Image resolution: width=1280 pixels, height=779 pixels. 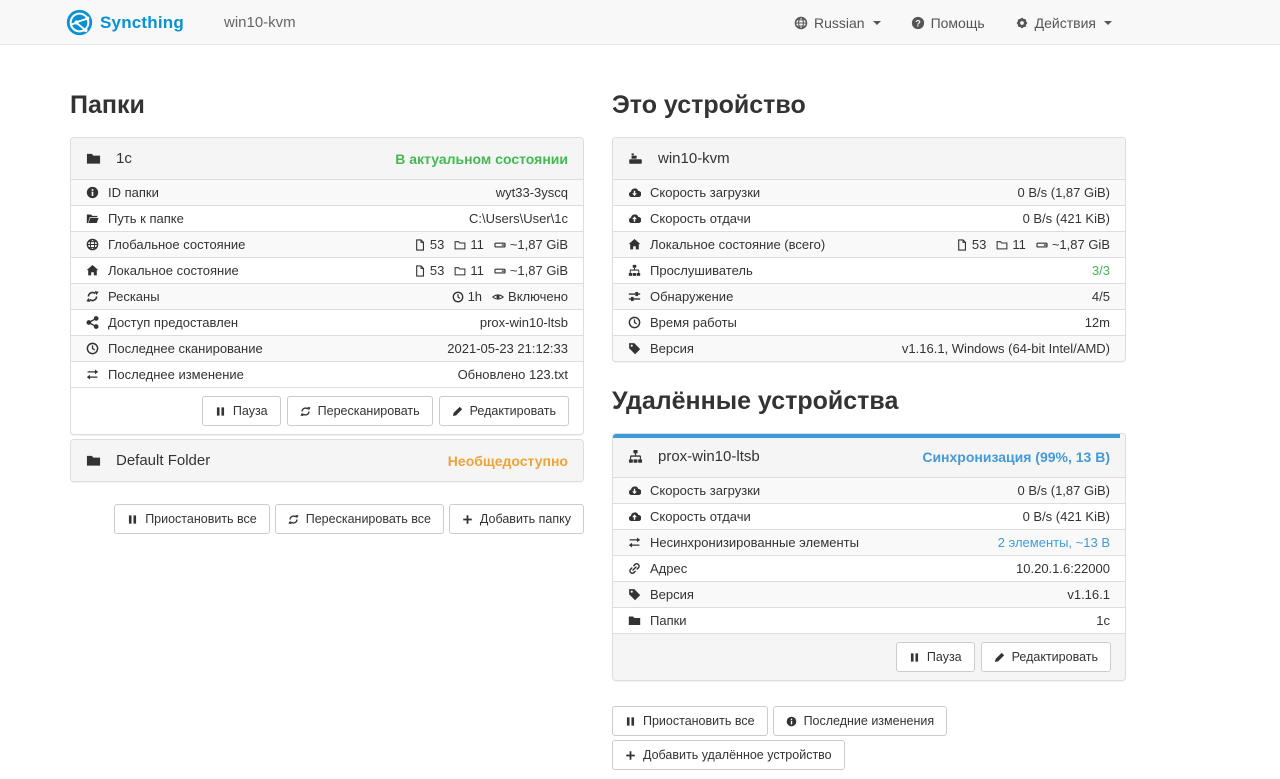 I want to click on tag-icon, so click(x=634, y=348).